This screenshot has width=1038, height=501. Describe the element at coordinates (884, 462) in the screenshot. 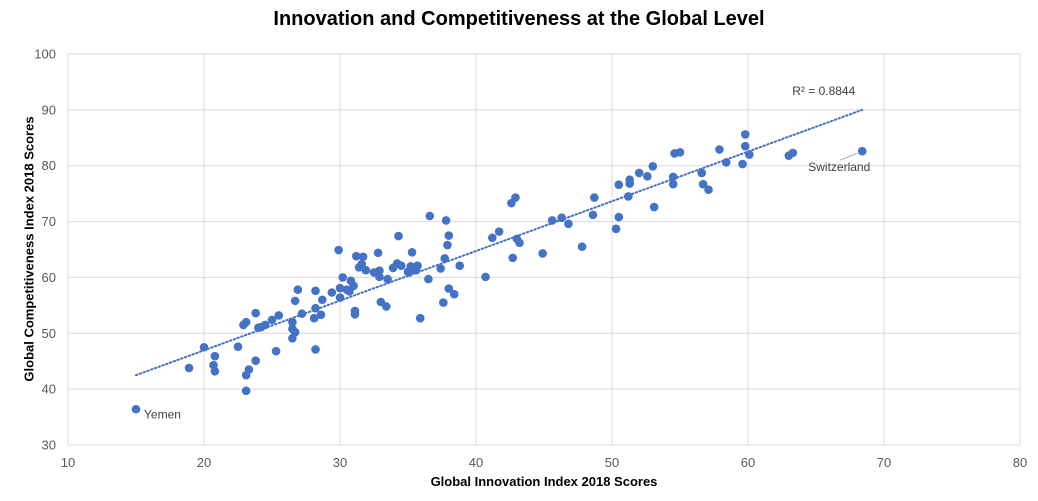

I see `x-tick-label: 70` at that location.